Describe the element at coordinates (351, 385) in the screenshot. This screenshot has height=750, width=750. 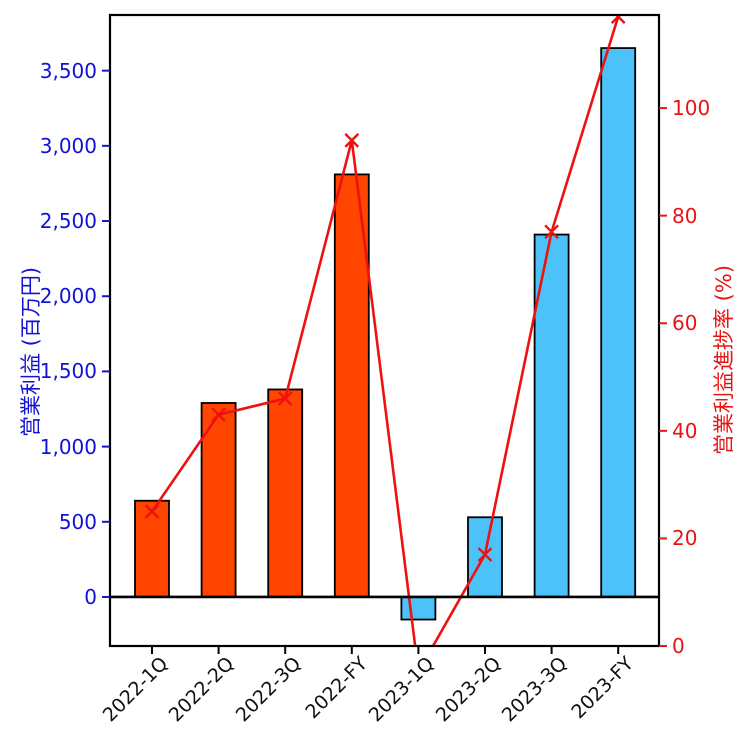
I see `bar-2022-FY` at that location.